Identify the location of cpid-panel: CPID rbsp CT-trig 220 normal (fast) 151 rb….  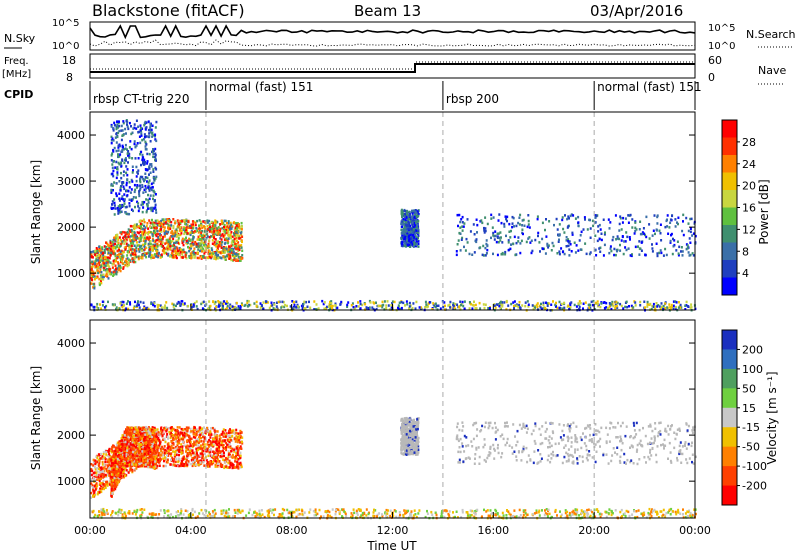
(353, 95).